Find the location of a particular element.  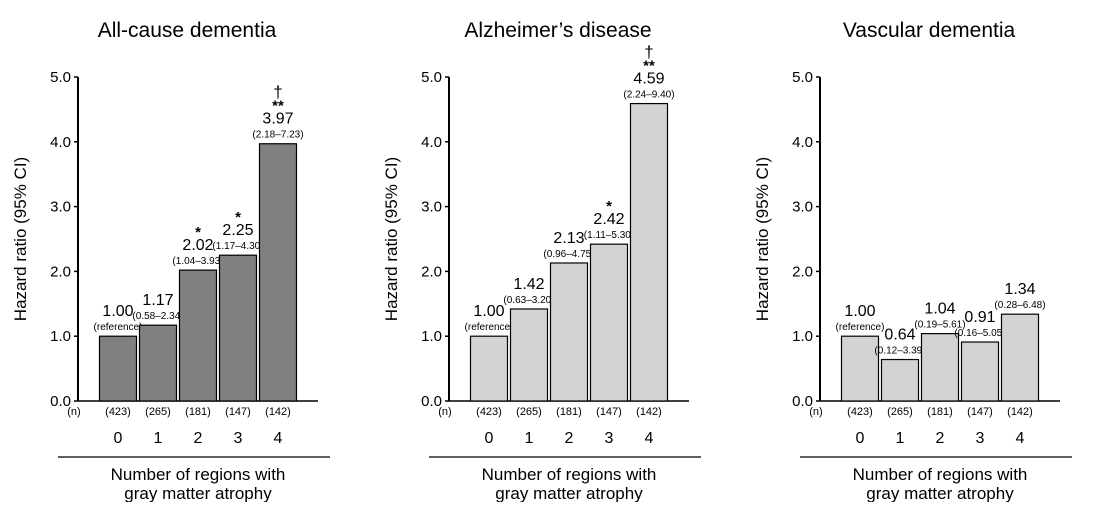

ci-label: (0.28–6.48) is located at coordinates (1019, 305).